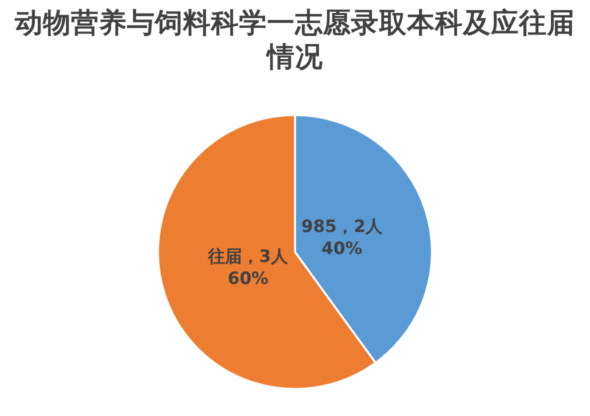  What do you see at coordinates (342, 237) in the screenshot?
I see `data-label: 985，2人 40%` at bounding box center [342, 237].